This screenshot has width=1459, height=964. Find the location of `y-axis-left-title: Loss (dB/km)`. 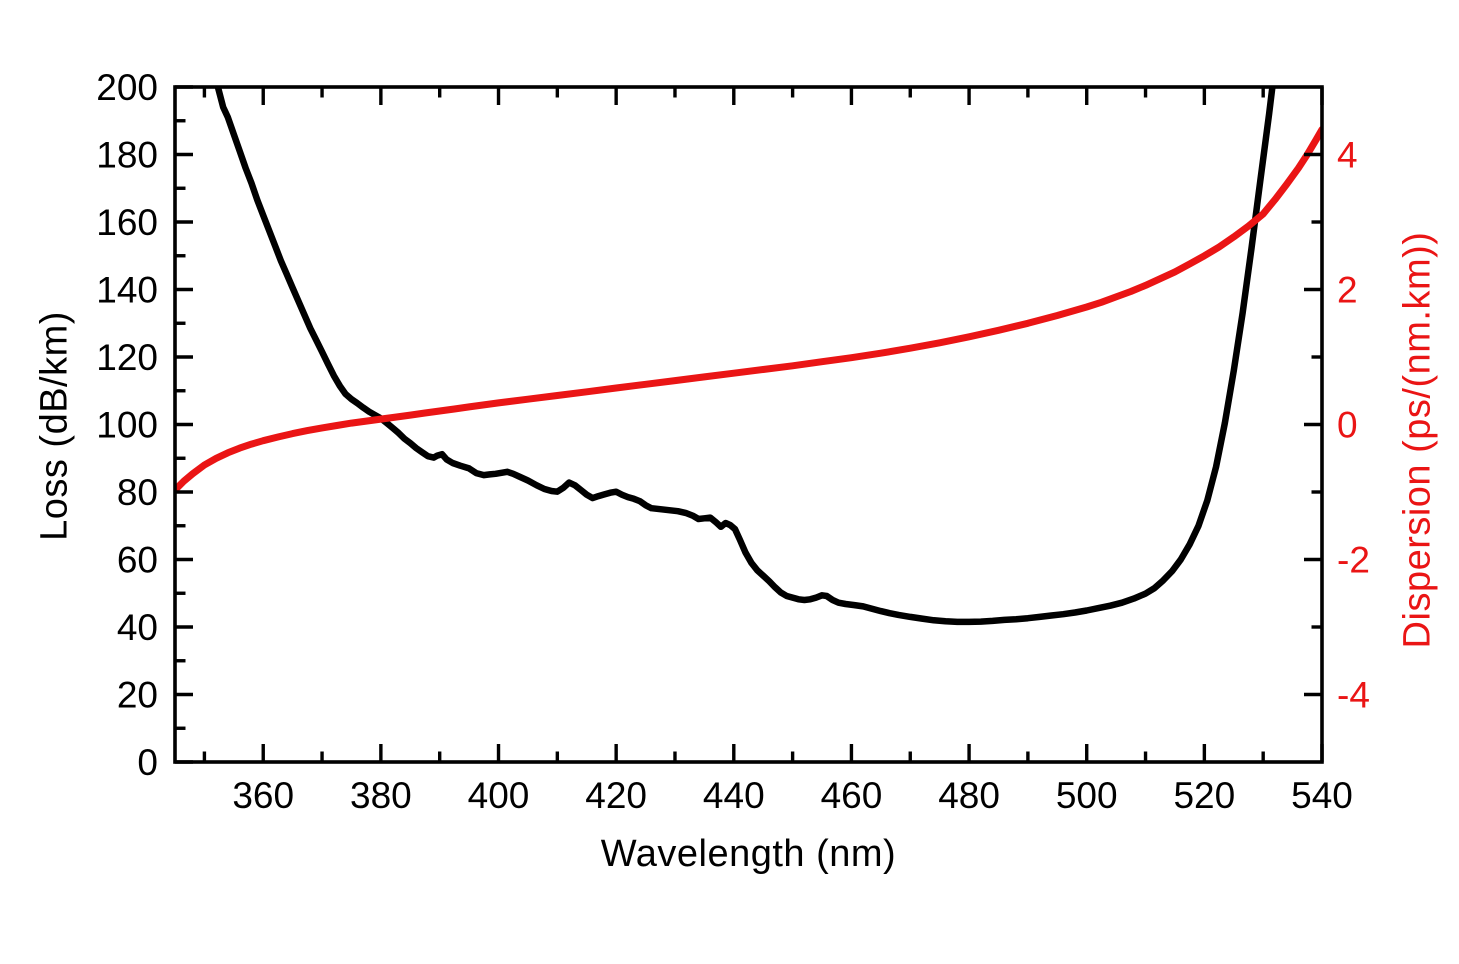

y-axis-left-title: Loss (dB/km) is located at coordinates (54, 426).